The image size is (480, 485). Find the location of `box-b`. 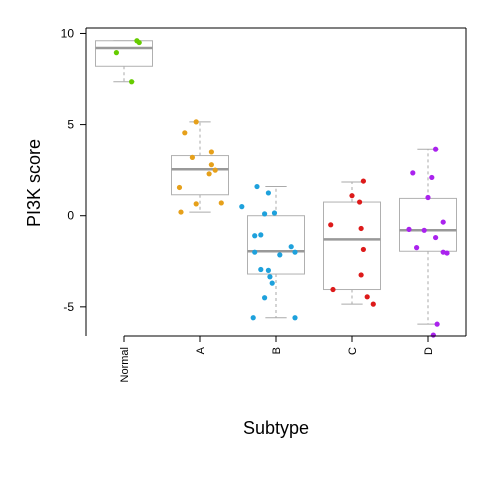

box-b is located at coordinates (276, 252).